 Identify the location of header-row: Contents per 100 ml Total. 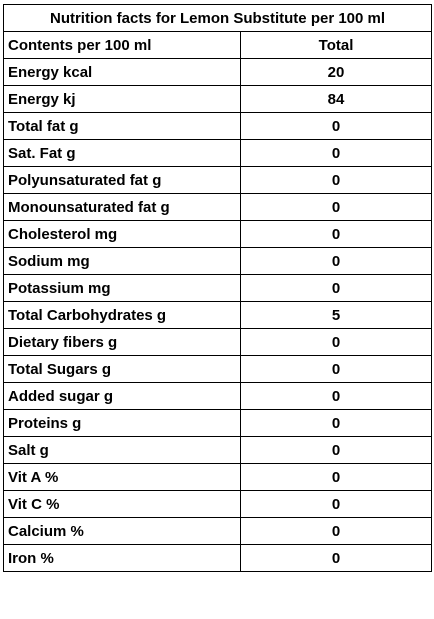
(218, 45).